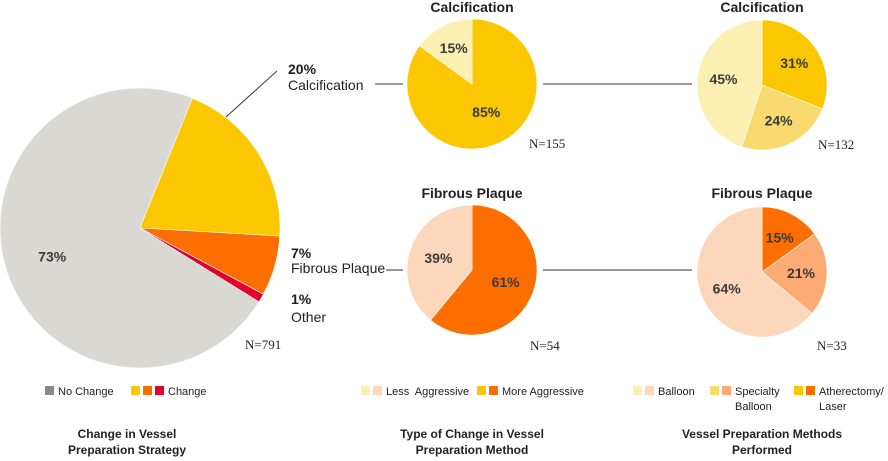  What do you see at coordinates (454, 48) in the screenshot?
I see `pie-label-calc_change-less-aggressive: 15%` at bounding box center [454, 48].